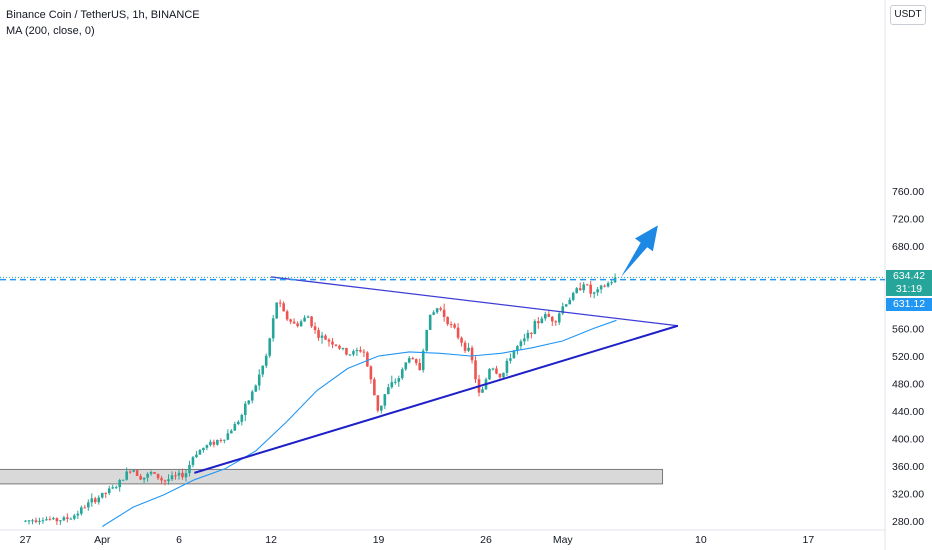 This screenshot has width=932, height=550. I want to click on price-axis-unit: USDT, so click(908, 15).